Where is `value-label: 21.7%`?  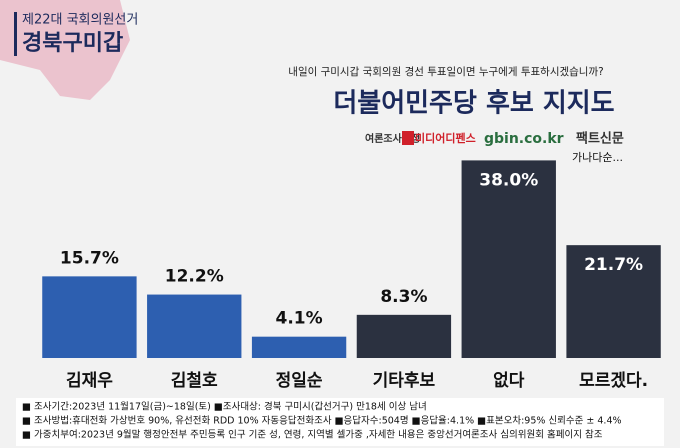 value-label: 21.7% is located at coordinates (613, 265).